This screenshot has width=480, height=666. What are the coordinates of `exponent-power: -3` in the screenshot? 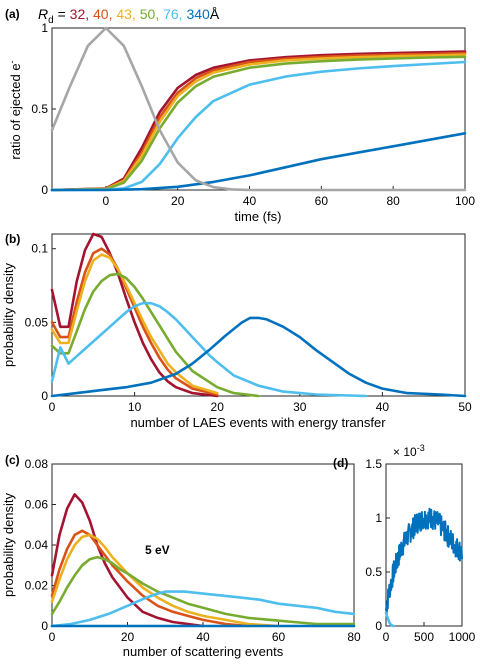 It's located at (421, 448).